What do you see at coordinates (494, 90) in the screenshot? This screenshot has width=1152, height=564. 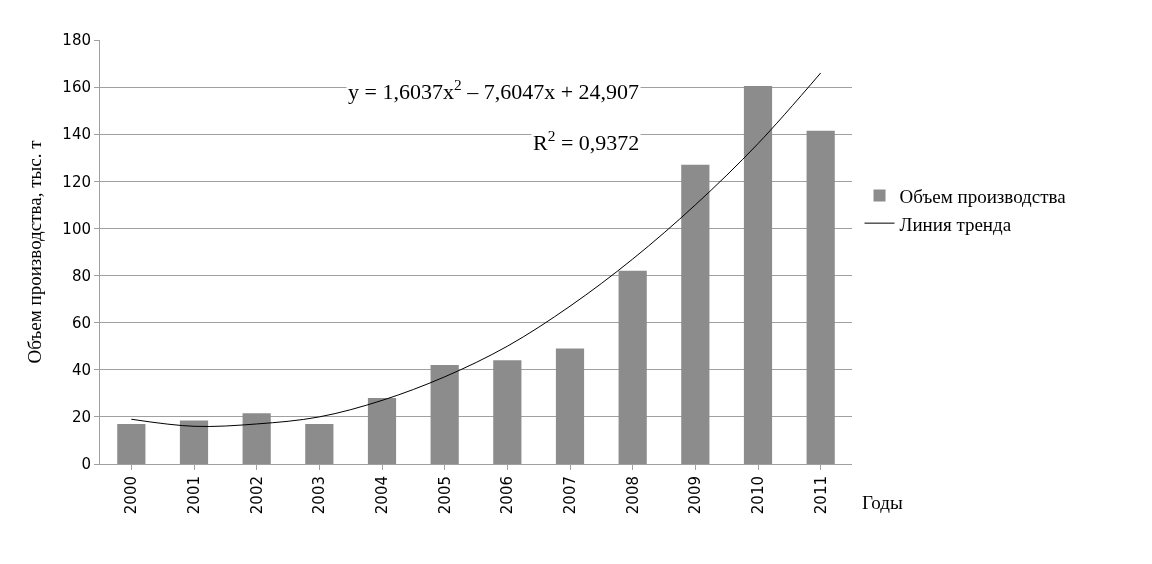 I see `annotation: y = 1,6037x$^{2}$ – 7,6047x + 24,907` at bounding box center [494, 90].